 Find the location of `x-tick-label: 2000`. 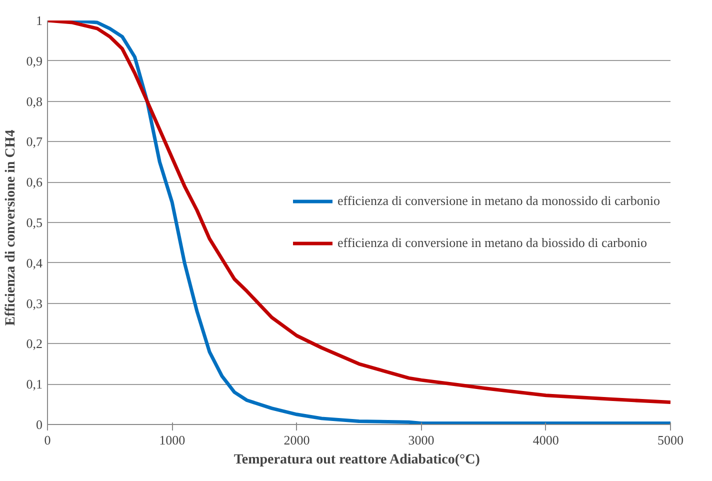

x-tick-label: 2000 is located at coordinates (297, 440).